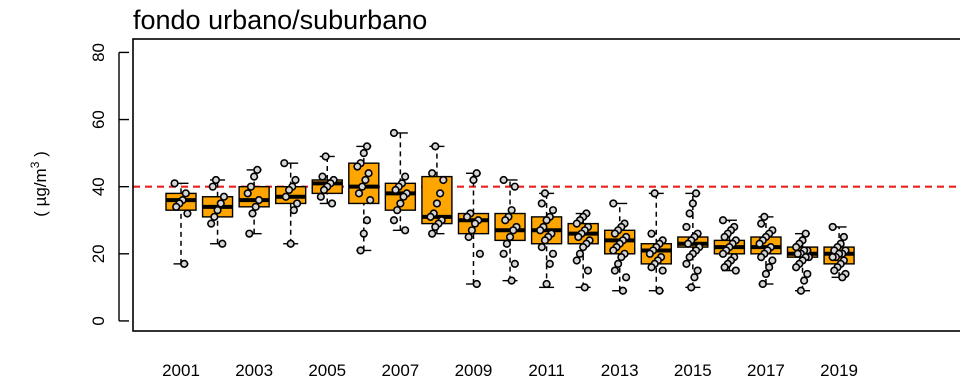 The width and height of the screenshot is (960, 381). I want to click on x-tick-label-2019: 2019, so click(839, 370).